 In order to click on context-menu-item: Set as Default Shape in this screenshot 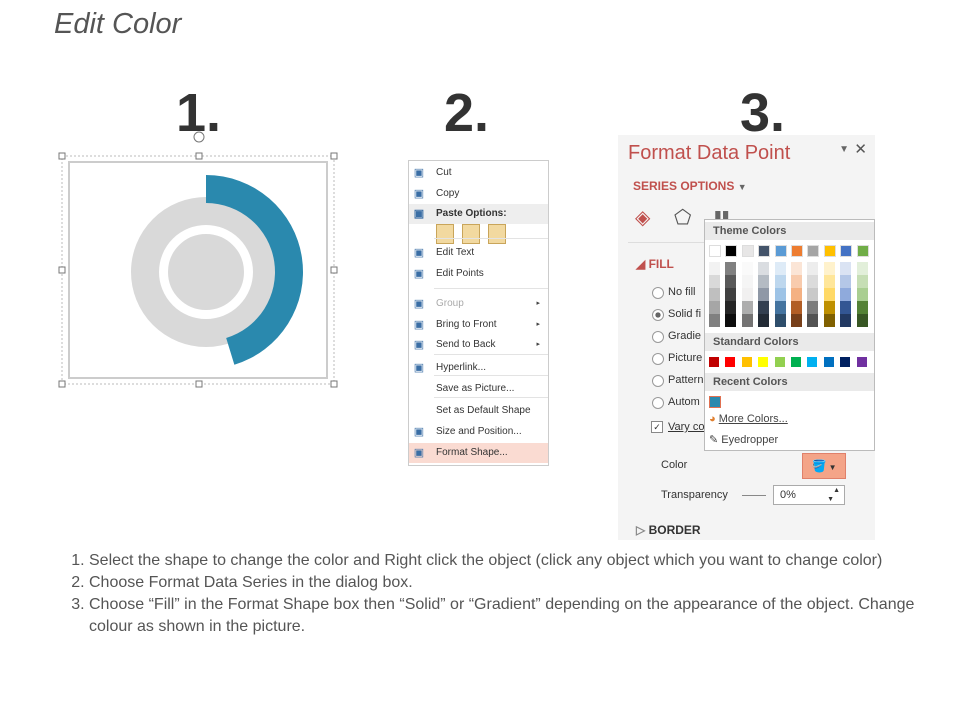, I will do `click(478, 411)`.